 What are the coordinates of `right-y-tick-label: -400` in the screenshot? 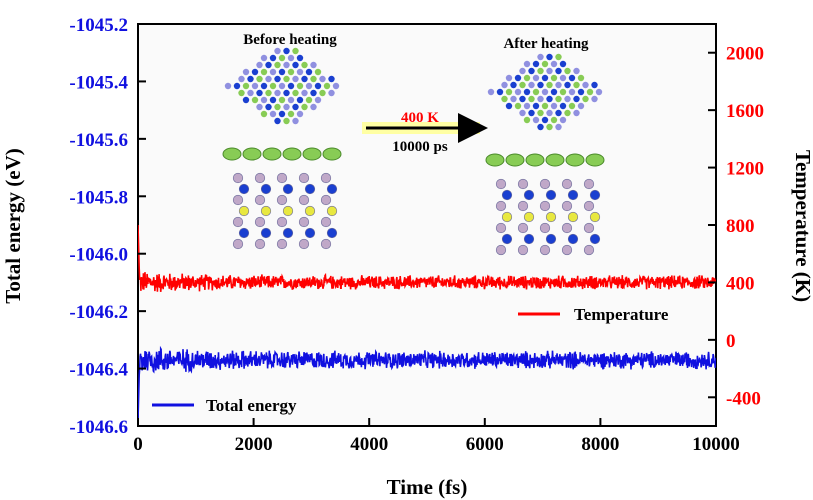 It's located at (743, 398).